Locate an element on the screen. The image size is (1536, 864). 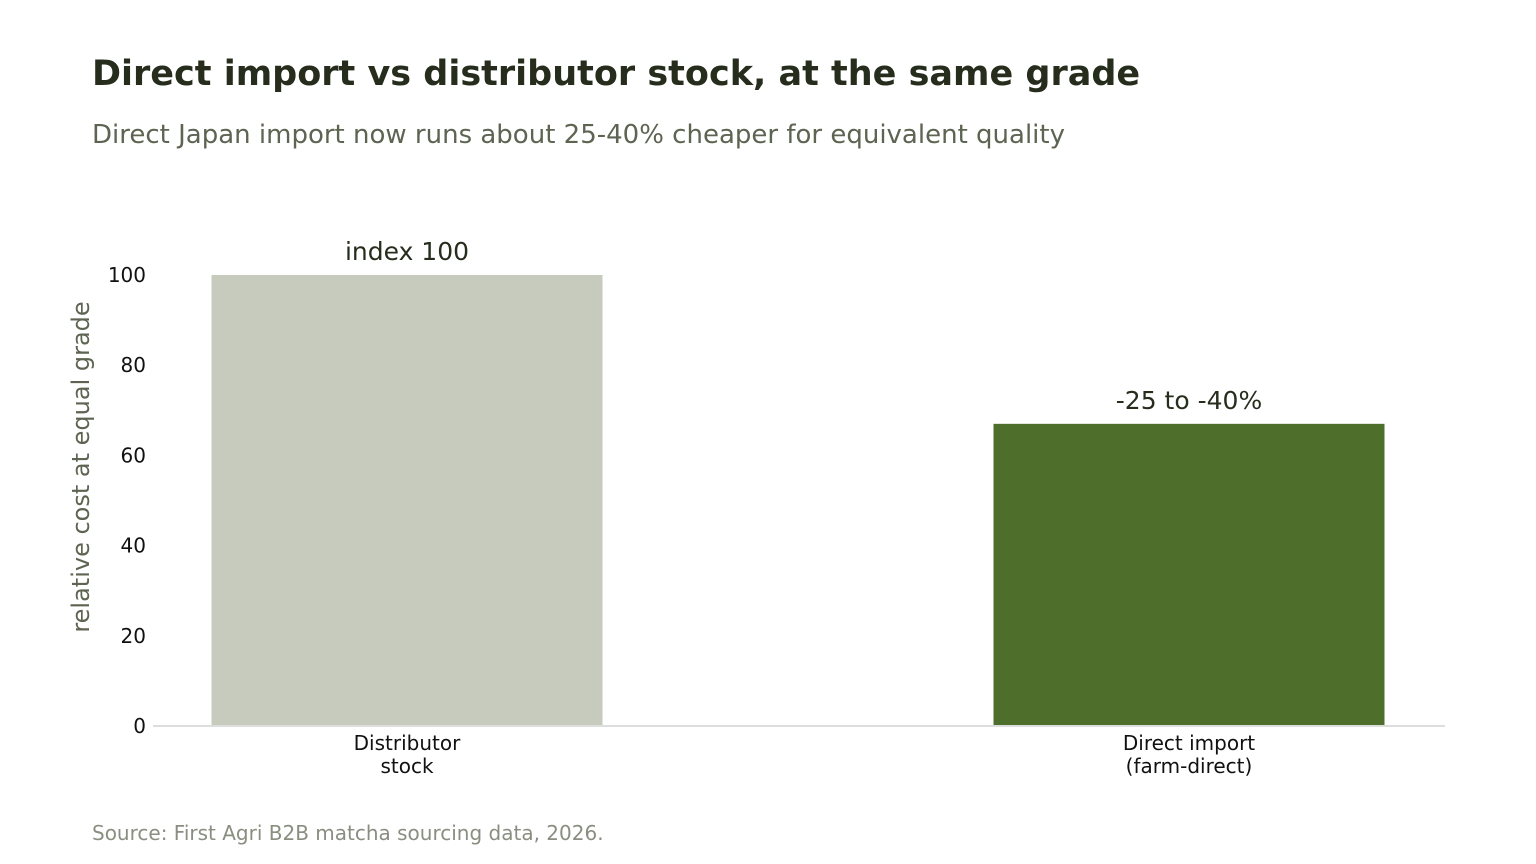
x-category-label: (farm-direct) is located at coordinates (1189, 766).